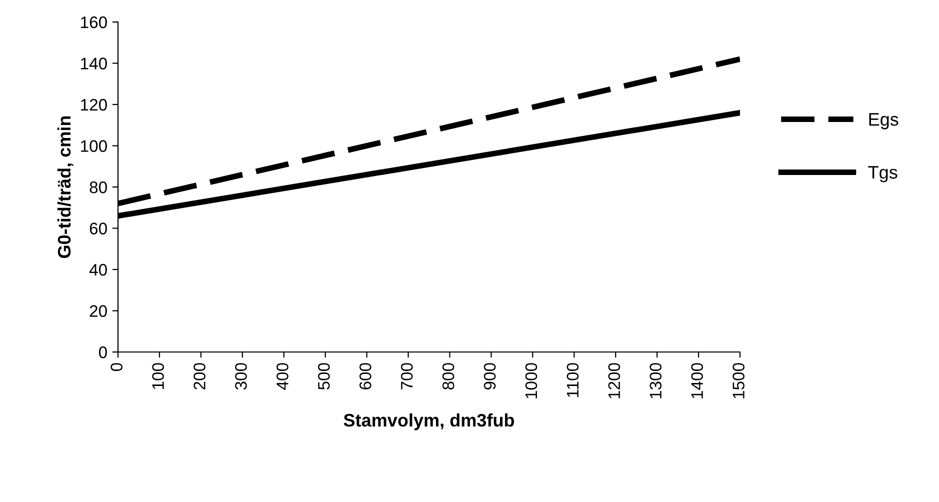  Describe the element at coordinates (241, 376) in the screenshot. I see `x-tick-label: 300` at that location.